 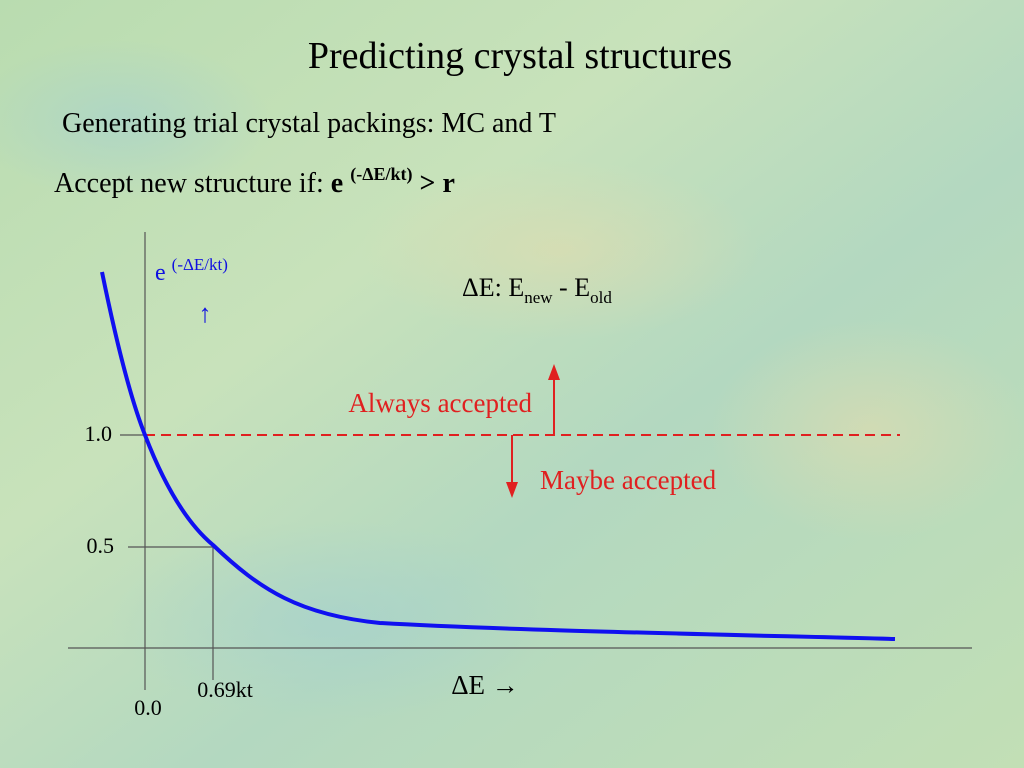 What do you see at coordinates (160, 273) in the screenshot?
I see `y-label-base: e` at bounding box center [160, 273].